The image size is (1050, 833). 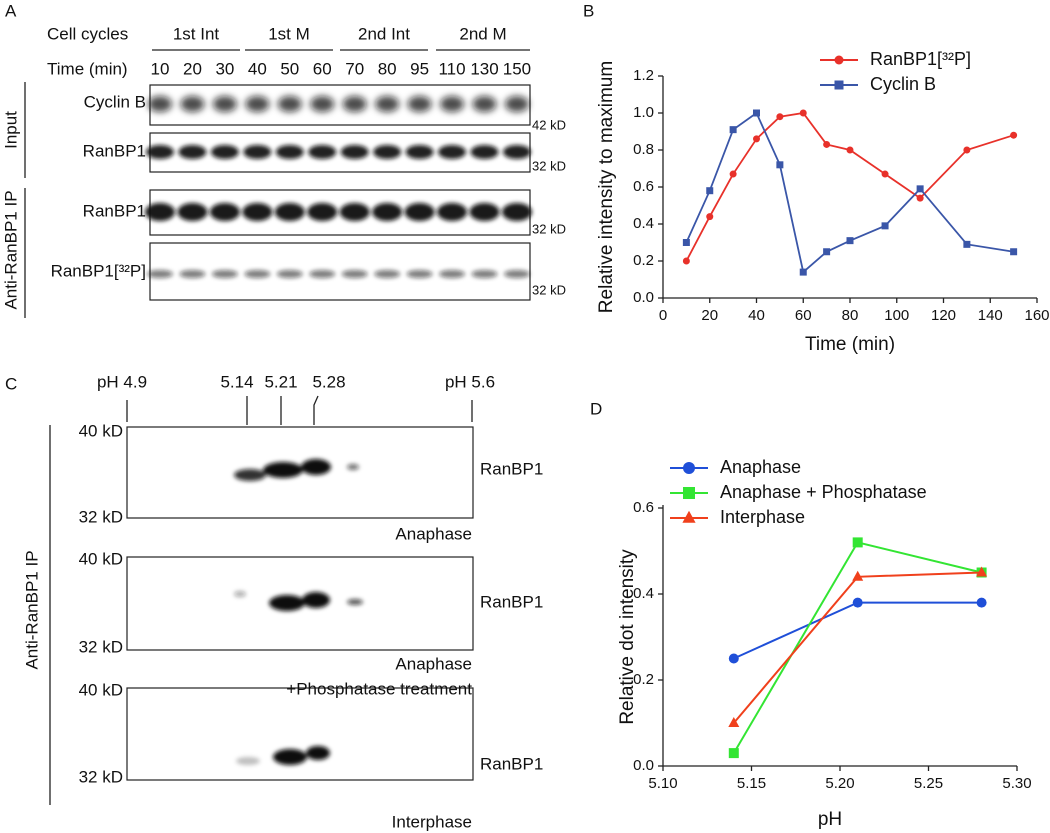 What do you see at coordinates (663, 315) in the screenshot?
I see `x-tick-label: 0` at bounding box center [663, 315].